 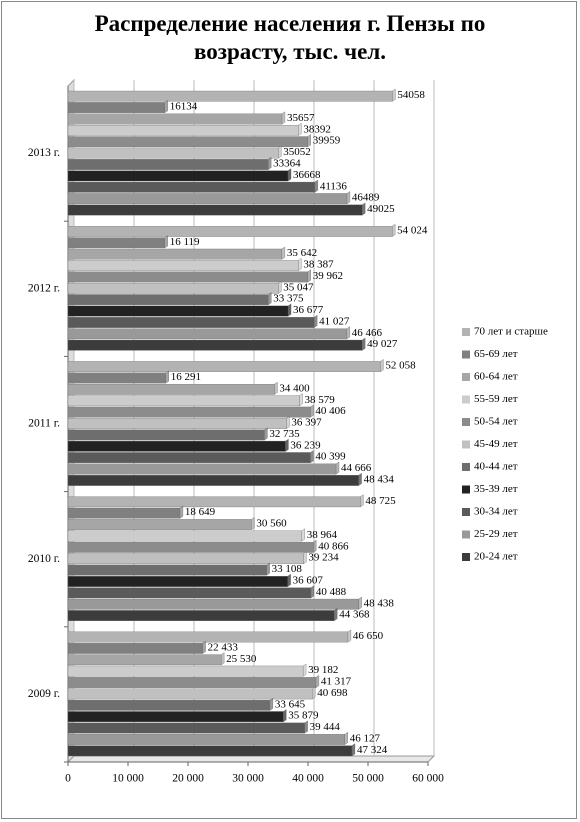 What do you see at coordinates (496, 557) in the screenshot?
I see `legend-label: 20-24 лет` at bounding box center [496, 557].